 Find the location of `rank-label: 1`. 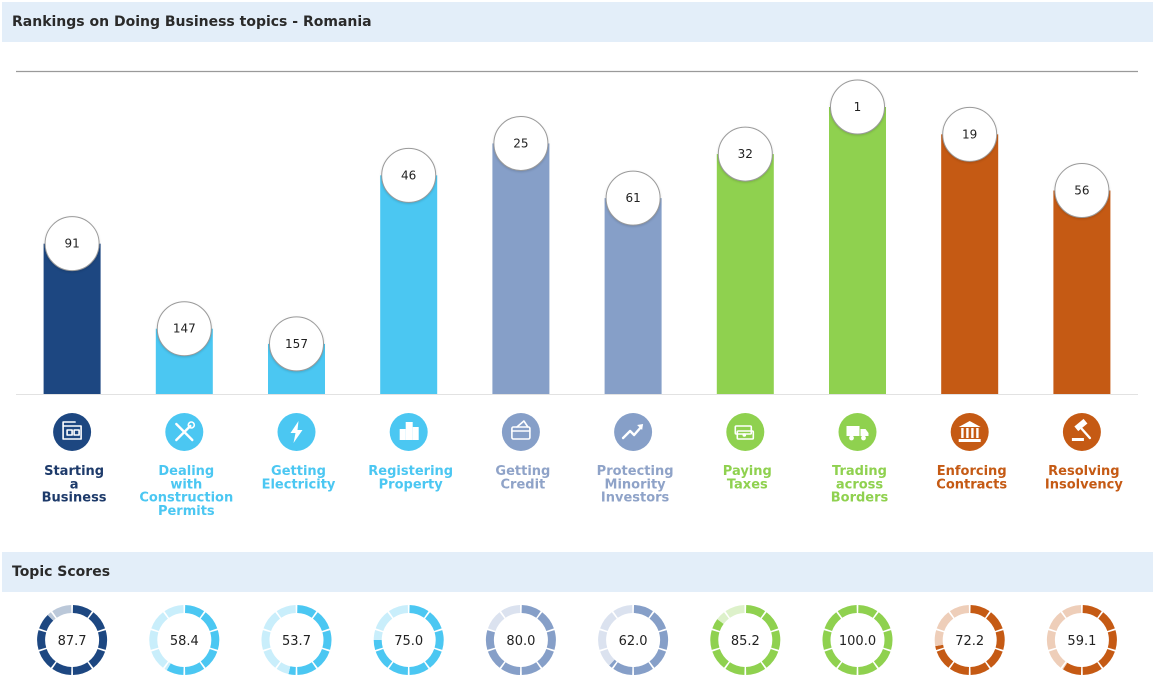

rank-label: 1 is located at coordinates (858, 107).